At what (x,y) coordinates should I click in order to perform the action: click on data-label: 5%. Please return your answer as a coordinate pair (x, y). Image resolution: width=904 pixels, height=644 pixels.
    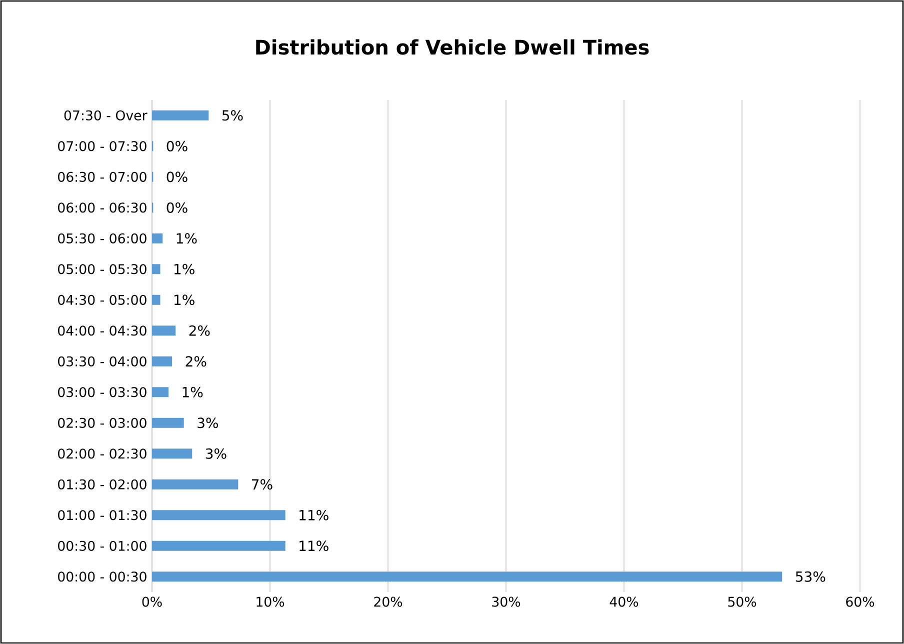
    Looking at the image, I should click on (232, 115).